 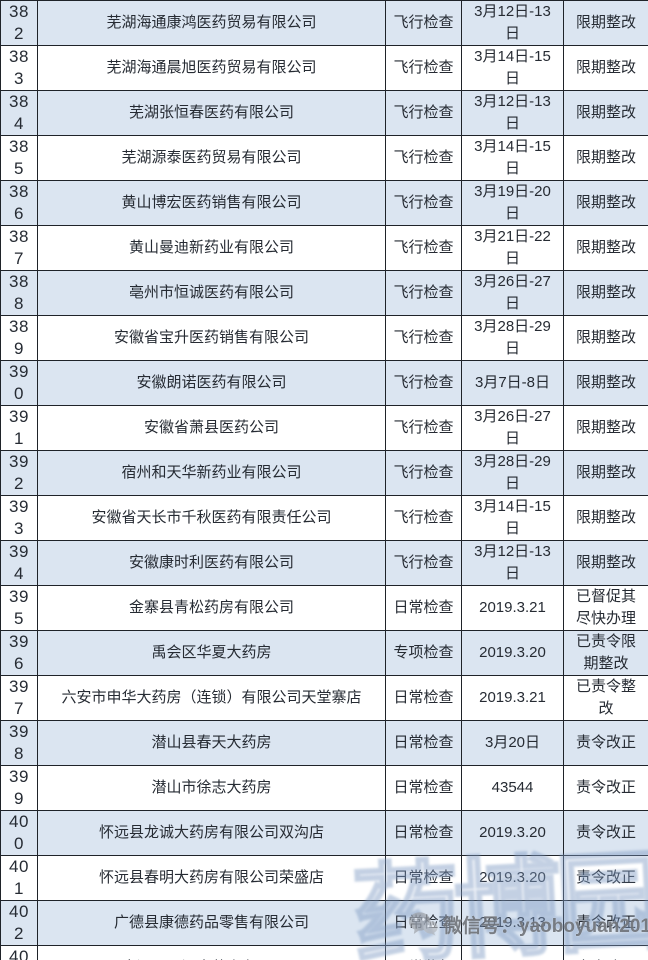 What do you see at coordinates (211, 338) in the screenshot?
I see `company-name-cell: 安徽省宝升医药销售有限公司` at bounding box center [211, 338].